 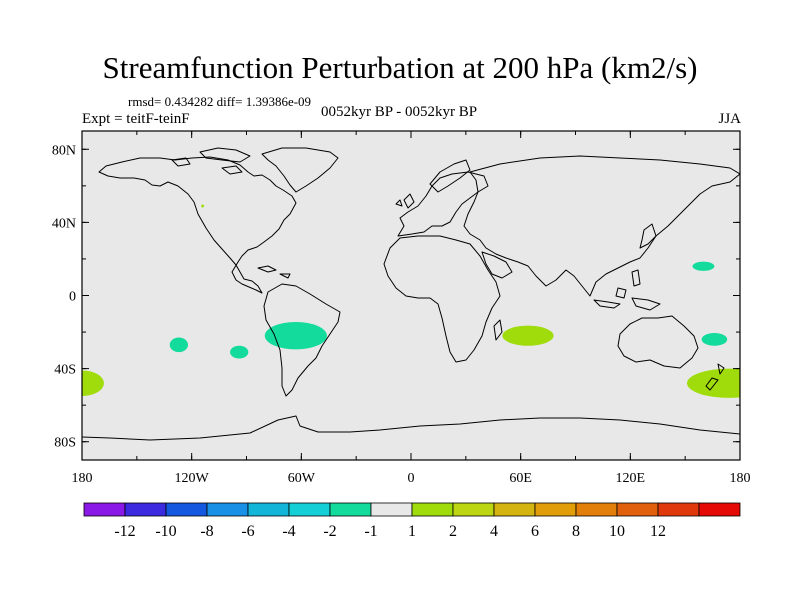 What do you see at coordinates (658, 531) in the screenshot?
I see `colorbar-label: 12` at bounding box center [658, 531].